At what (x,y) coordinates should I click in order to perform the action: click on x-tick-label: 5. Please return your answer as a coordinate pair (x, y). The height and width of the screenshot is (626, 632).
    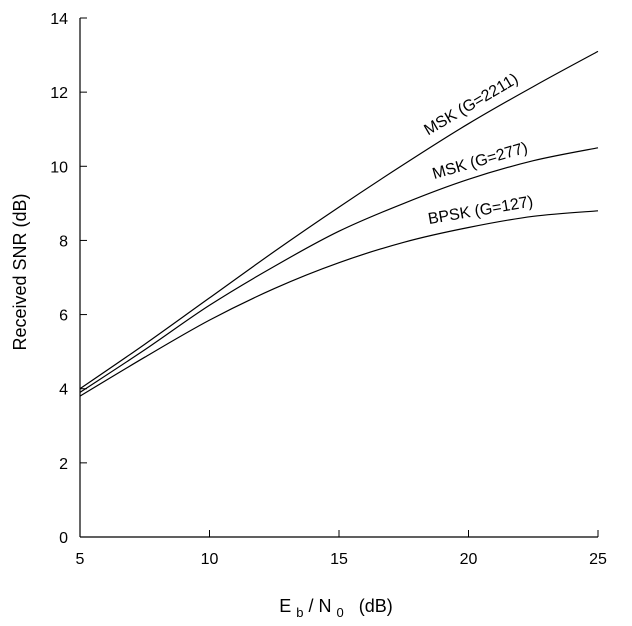
    Looking at the image, I should click on (80, 559).